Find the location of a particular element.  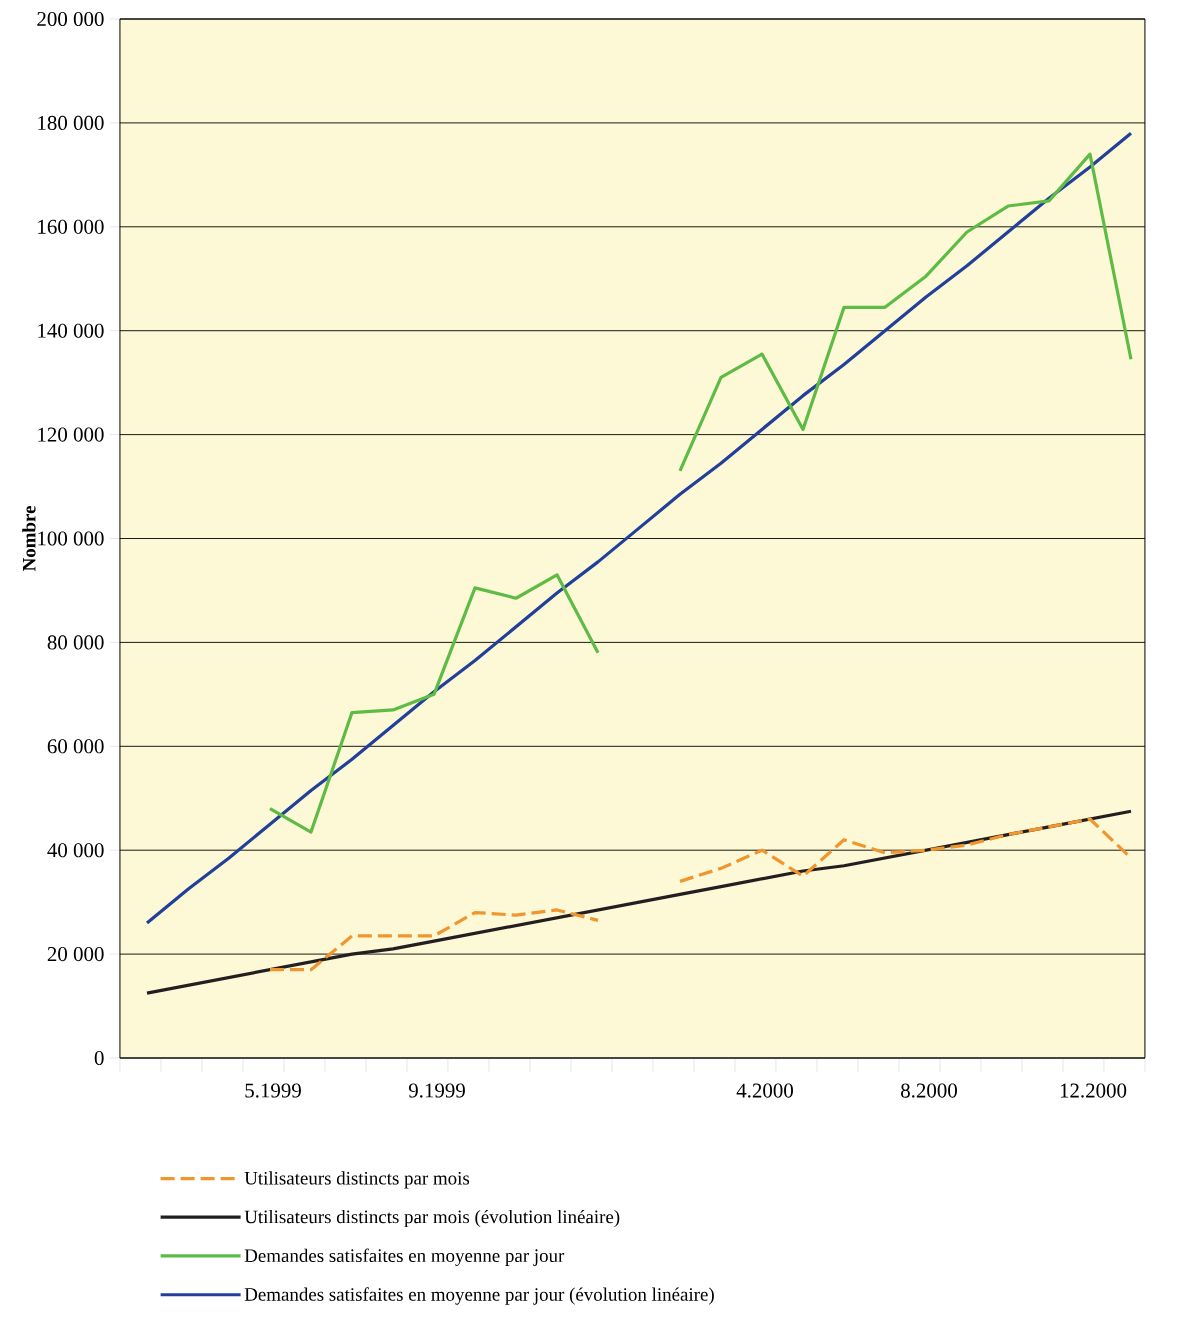

y-tick-label: 80 000 is located at coordinates (75, 642).